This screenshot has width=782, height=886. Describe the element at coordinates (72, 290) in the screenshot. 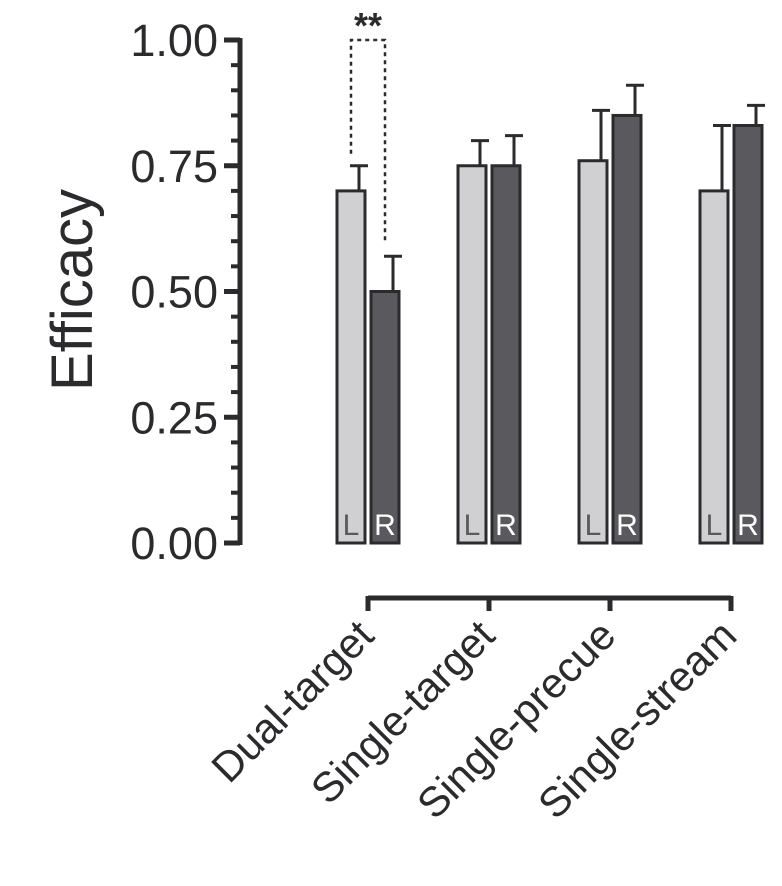

I see `y-axis-label: Efficacy` at that location.